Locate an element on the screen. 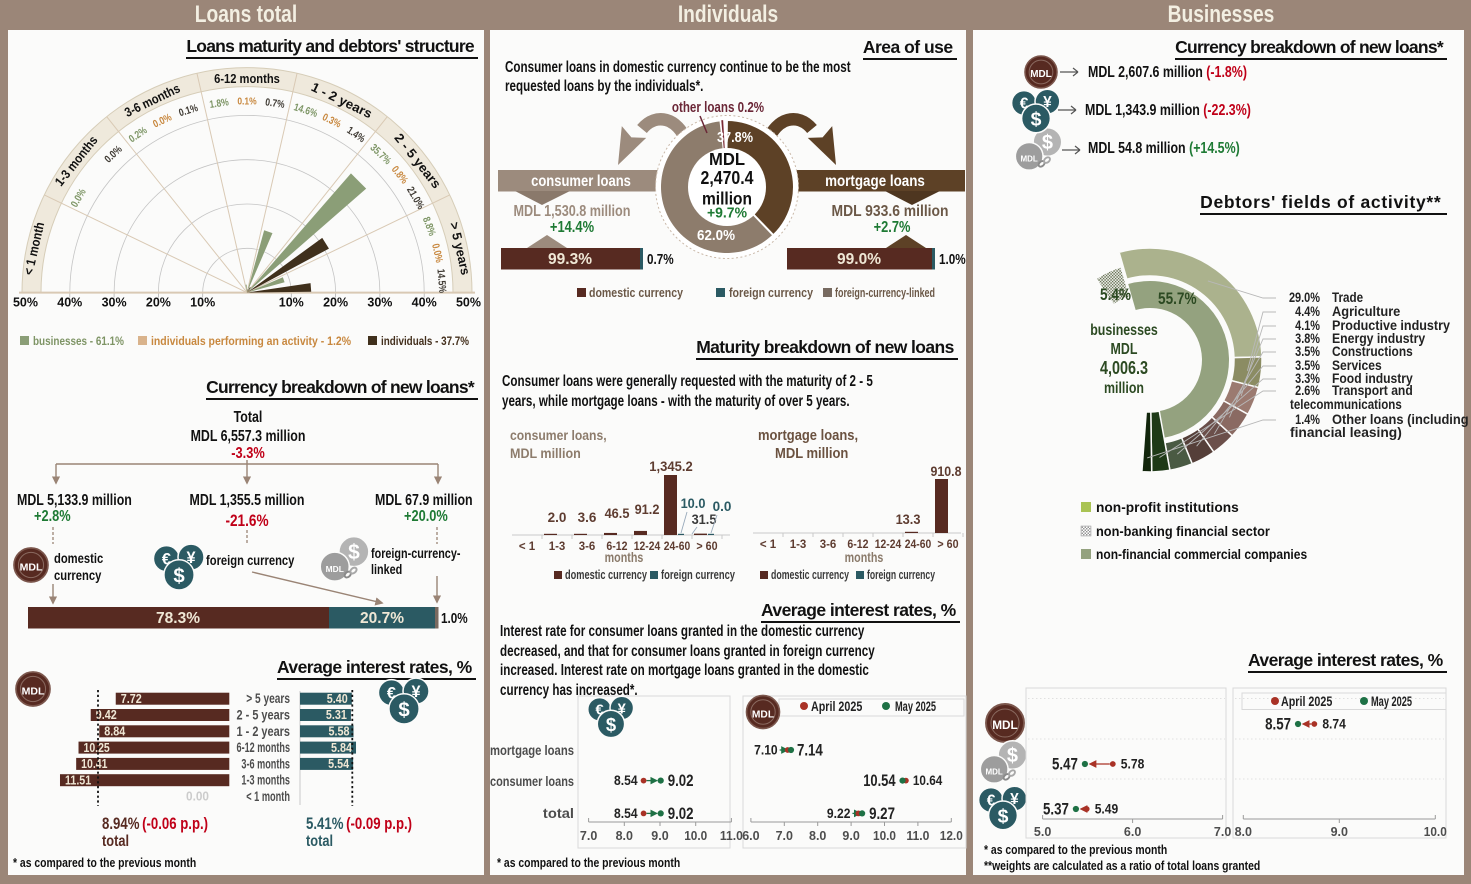  svg-text: Constructions is located at coordinates (1372, 351).